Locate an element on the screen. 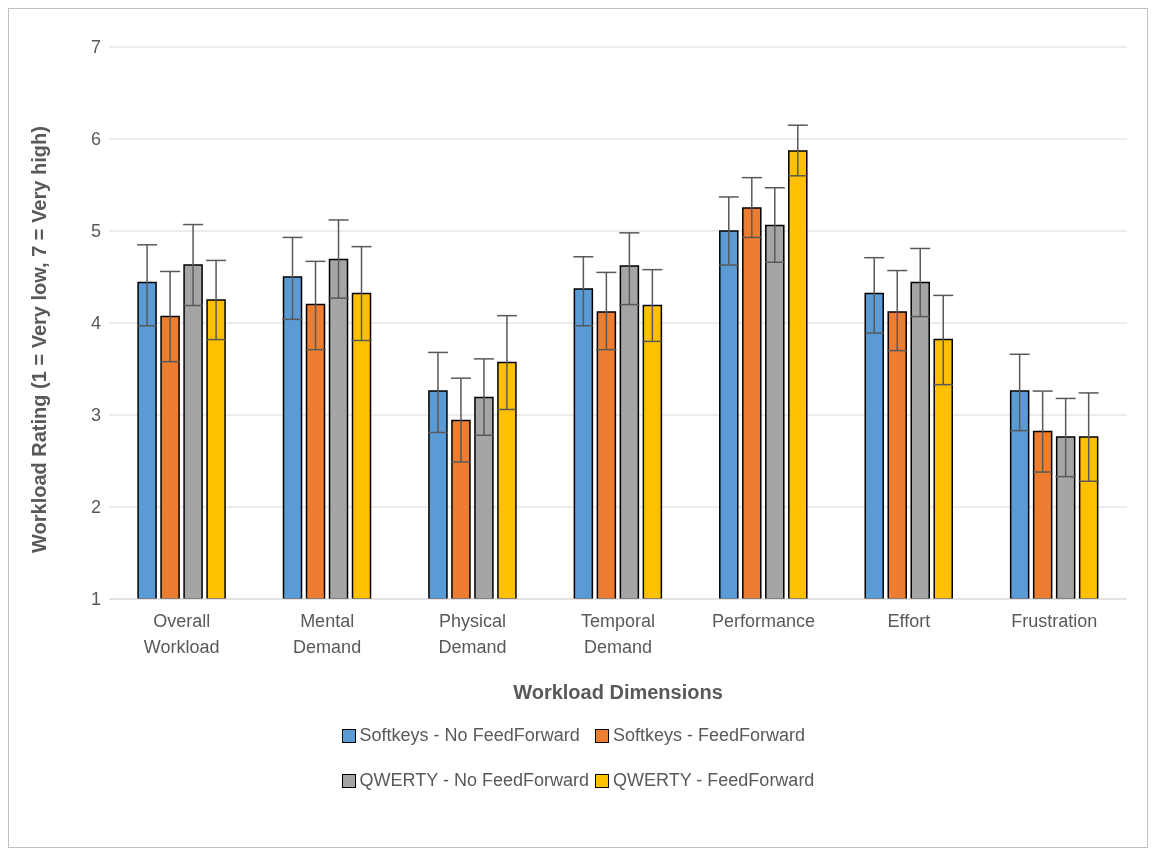 This screenshot has width=1158, height=859. legend-label: QWERTY - FeedForward is located at coordinates (714, 780).